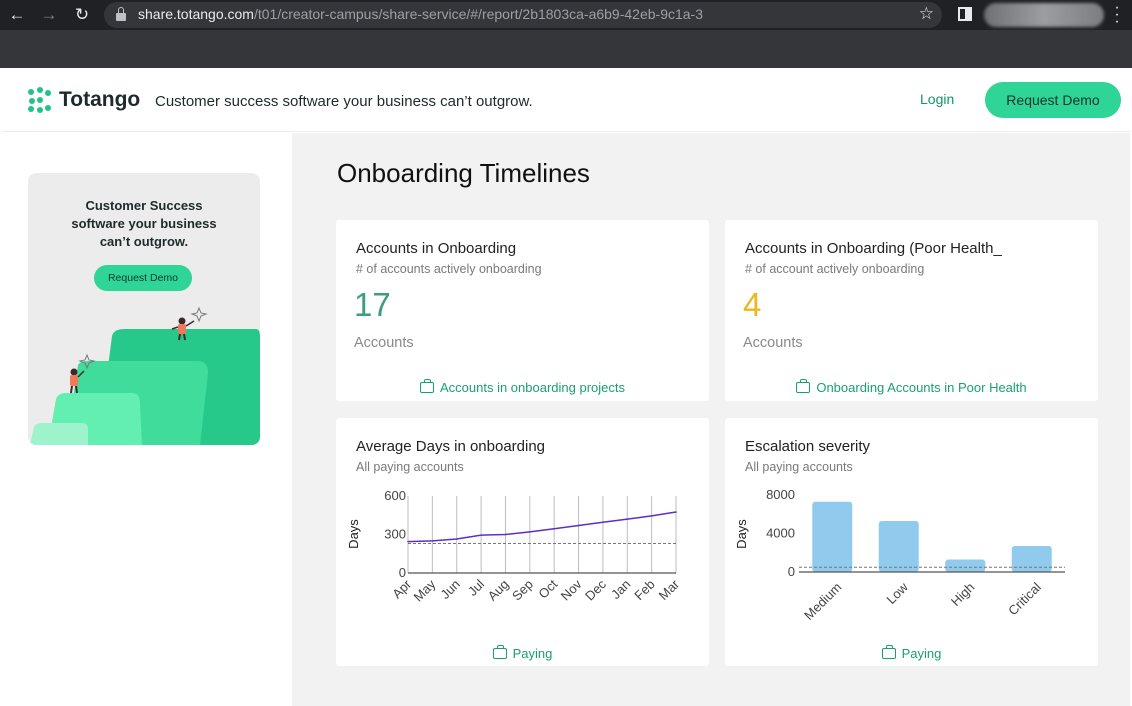  What do you see at coordinates (542, 527) in the screenshot?
I see `series-line` at bounding box center [542, 527].